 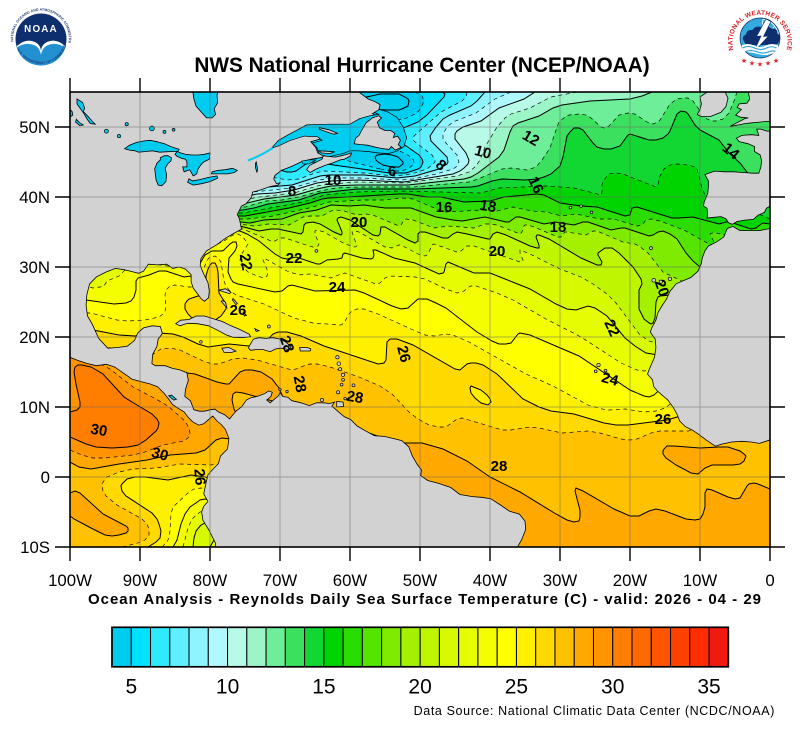 I want to click on svg-text: 60W, so click(x=350, y=580).